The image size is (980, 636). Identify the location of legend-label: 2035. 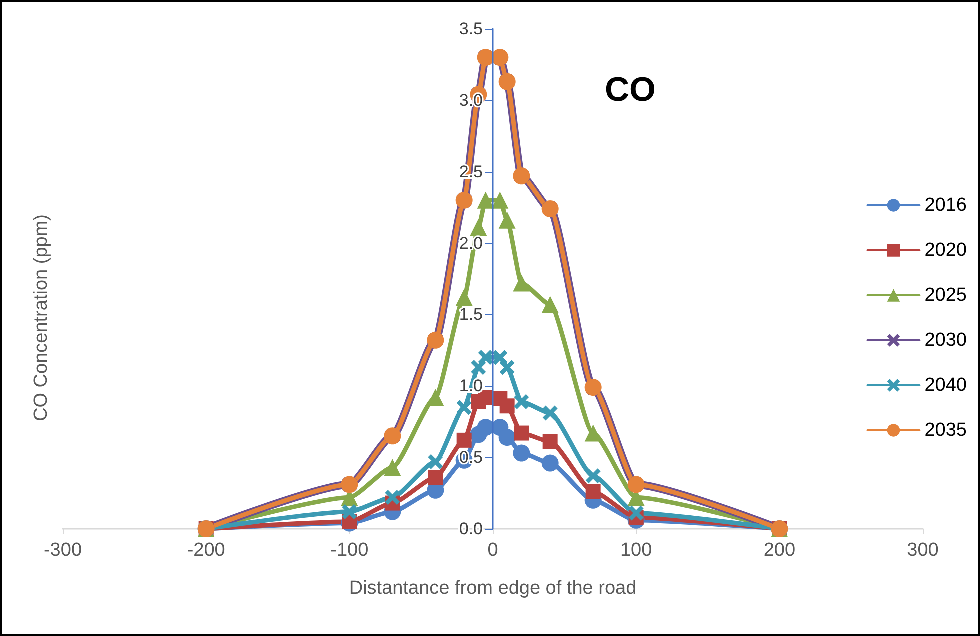
(946, 430).